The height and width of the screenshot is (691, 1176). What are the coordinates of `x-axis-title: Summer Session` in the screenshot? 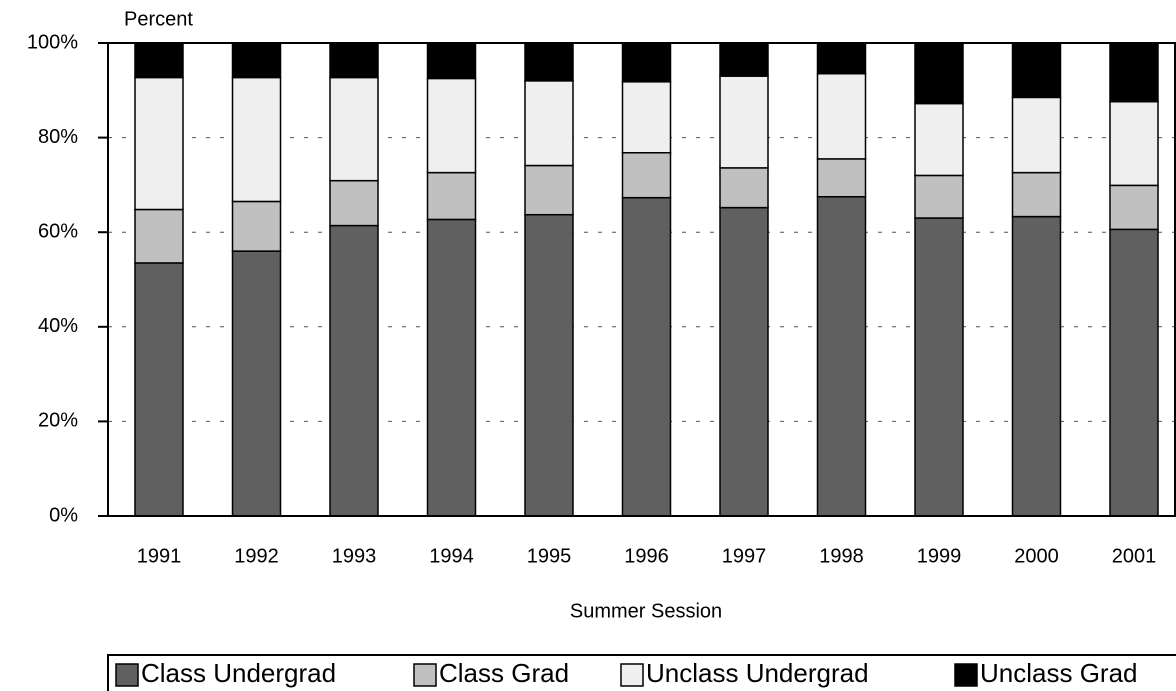 It's located at (646, 611).